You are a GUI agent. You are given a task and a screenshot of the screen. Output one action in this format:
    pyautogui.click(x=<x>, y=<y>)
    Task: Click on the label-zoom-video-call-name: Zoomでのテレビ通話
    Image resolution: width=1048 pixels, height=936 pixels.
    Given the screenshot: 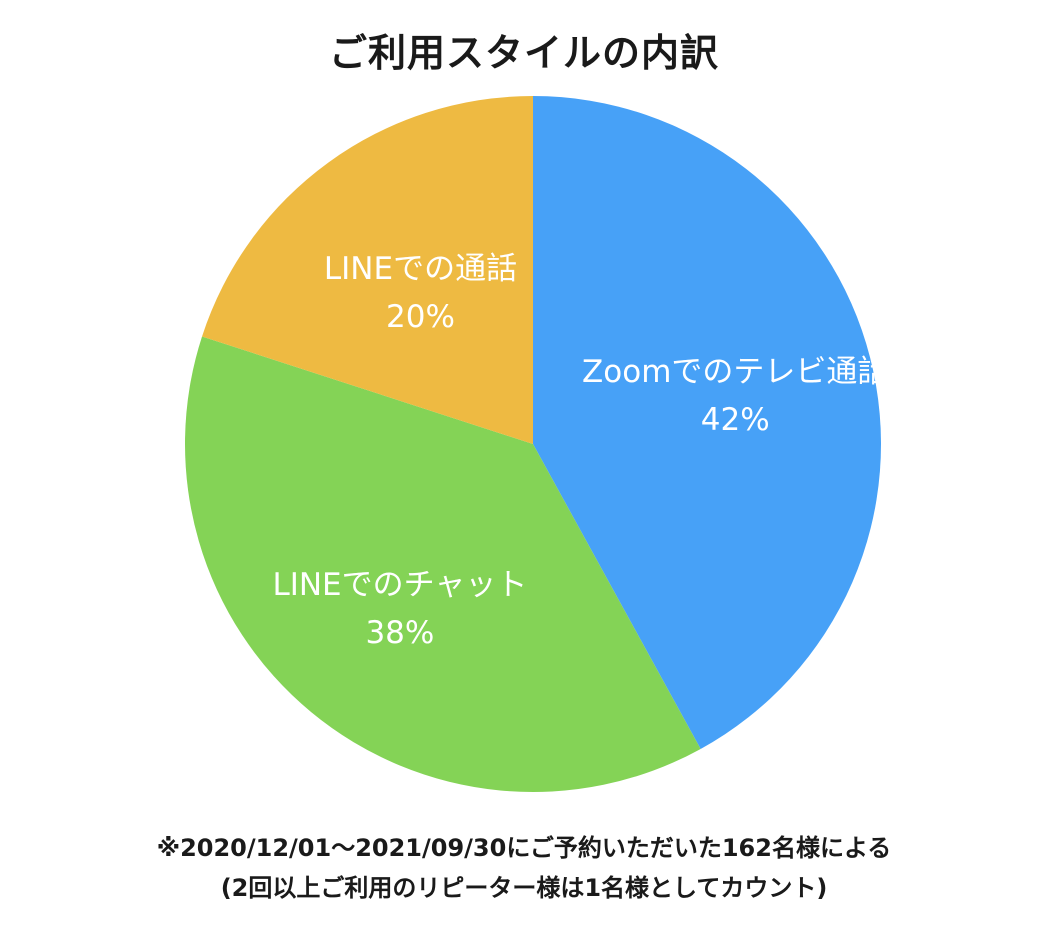 What is the action you would take?
    pyautogui.click(x=735, y=372)
    